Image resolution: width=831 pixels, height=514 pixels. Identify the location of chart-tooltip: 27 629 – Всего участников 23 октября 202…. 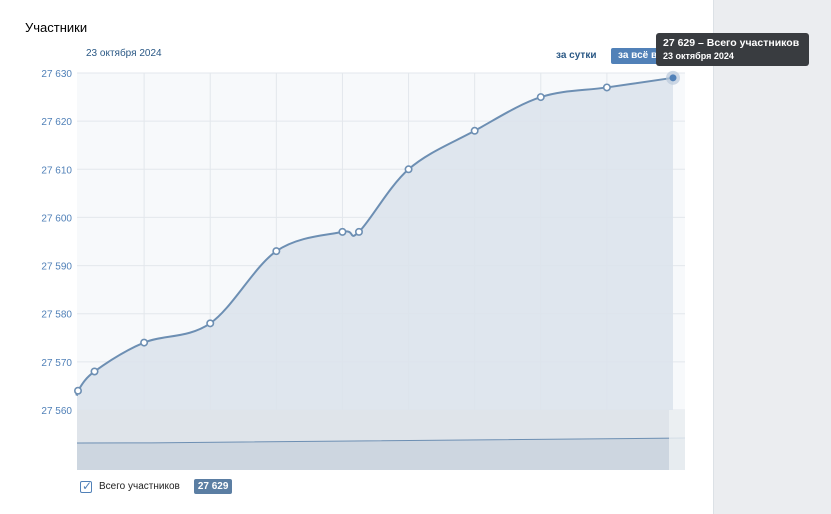
(732, 49).